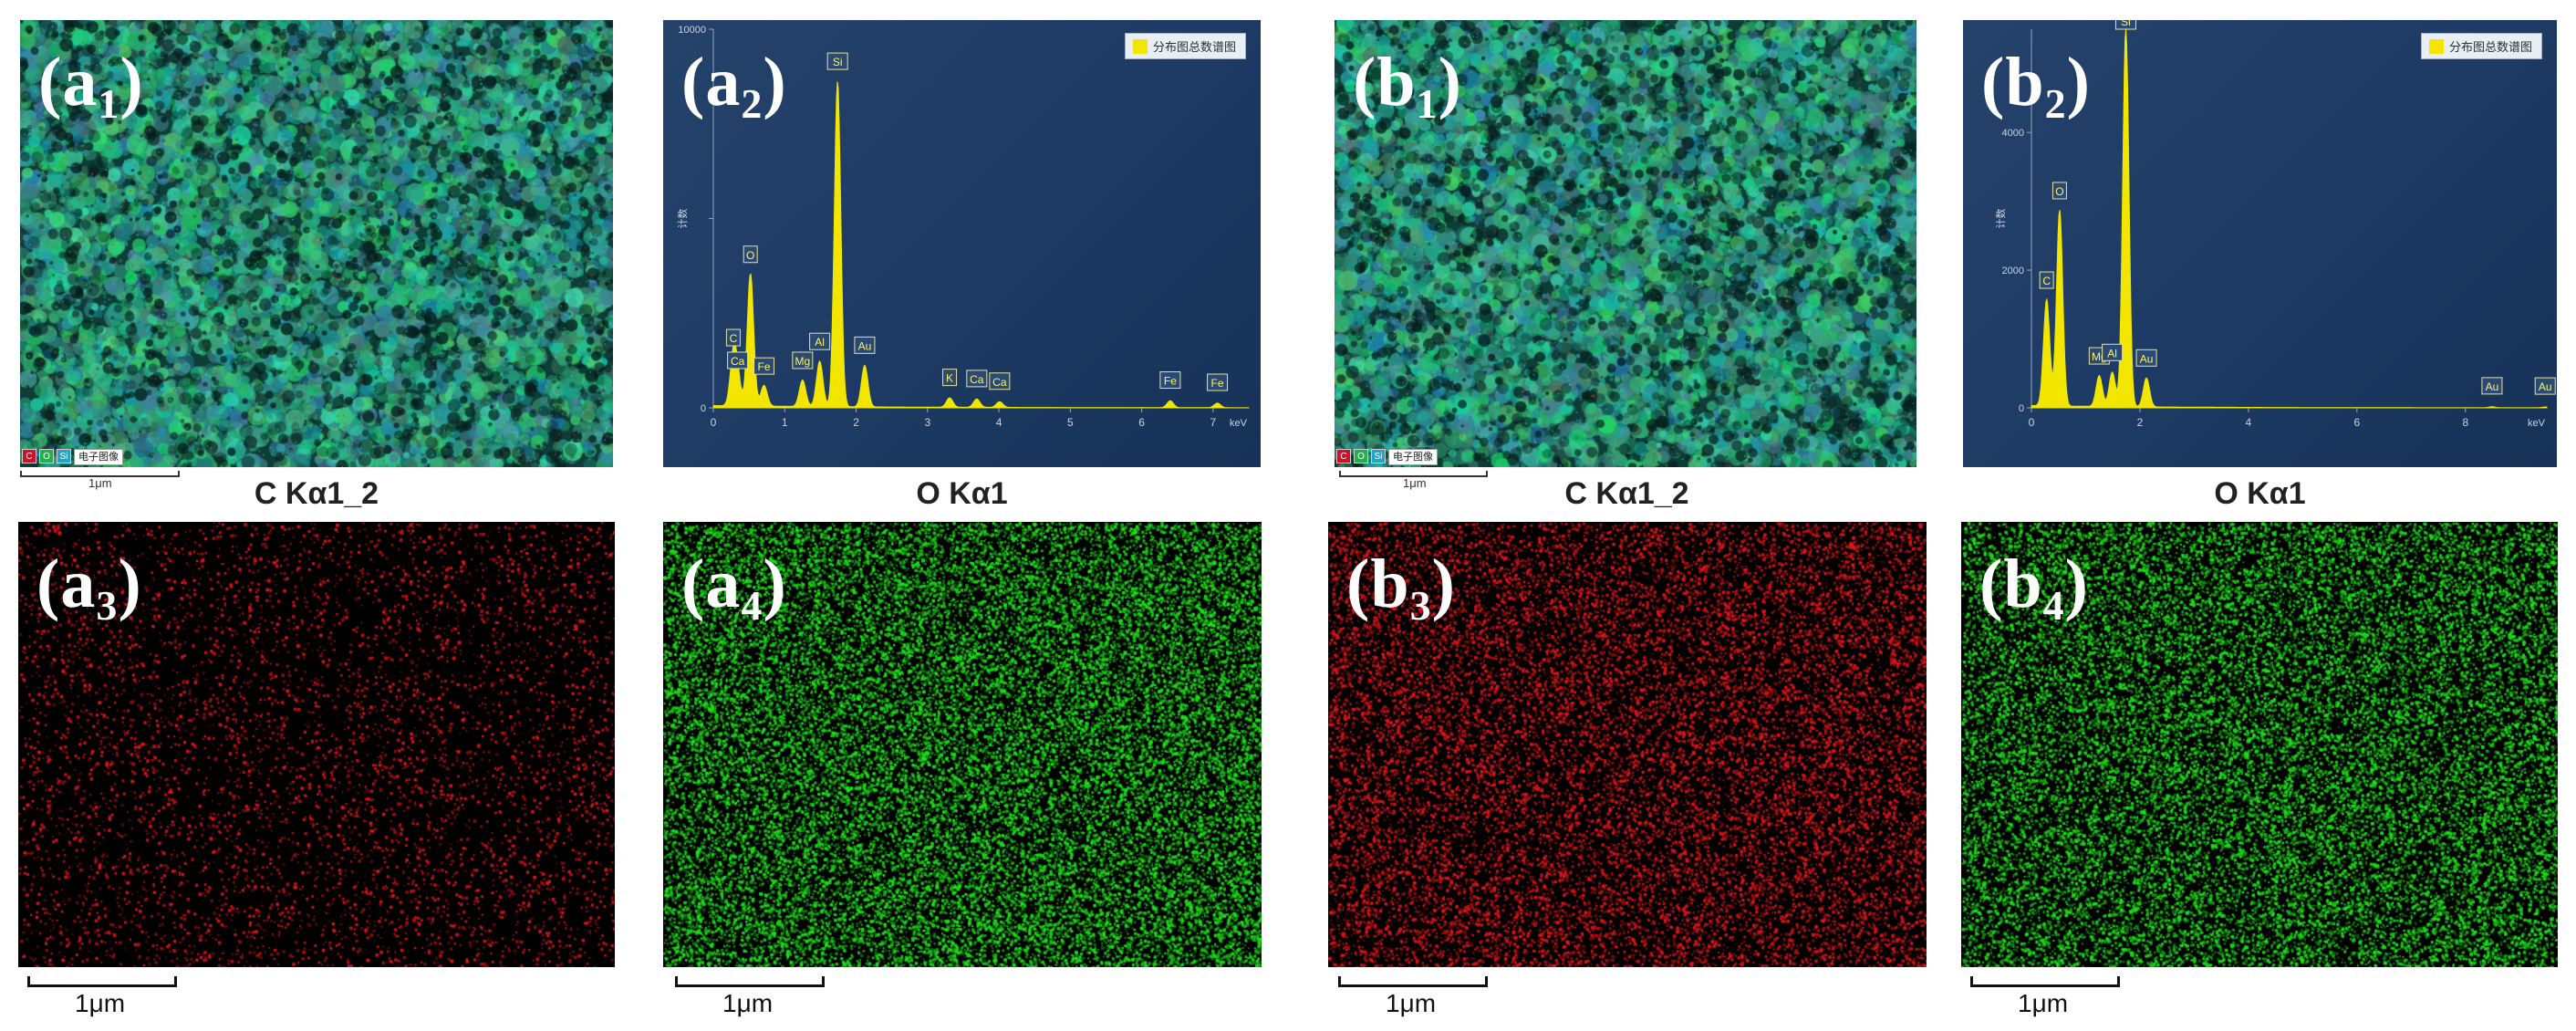  Describe the element at coordinates (785, 423) in the screenshot. I see `x-tick-label: 1` at that location.